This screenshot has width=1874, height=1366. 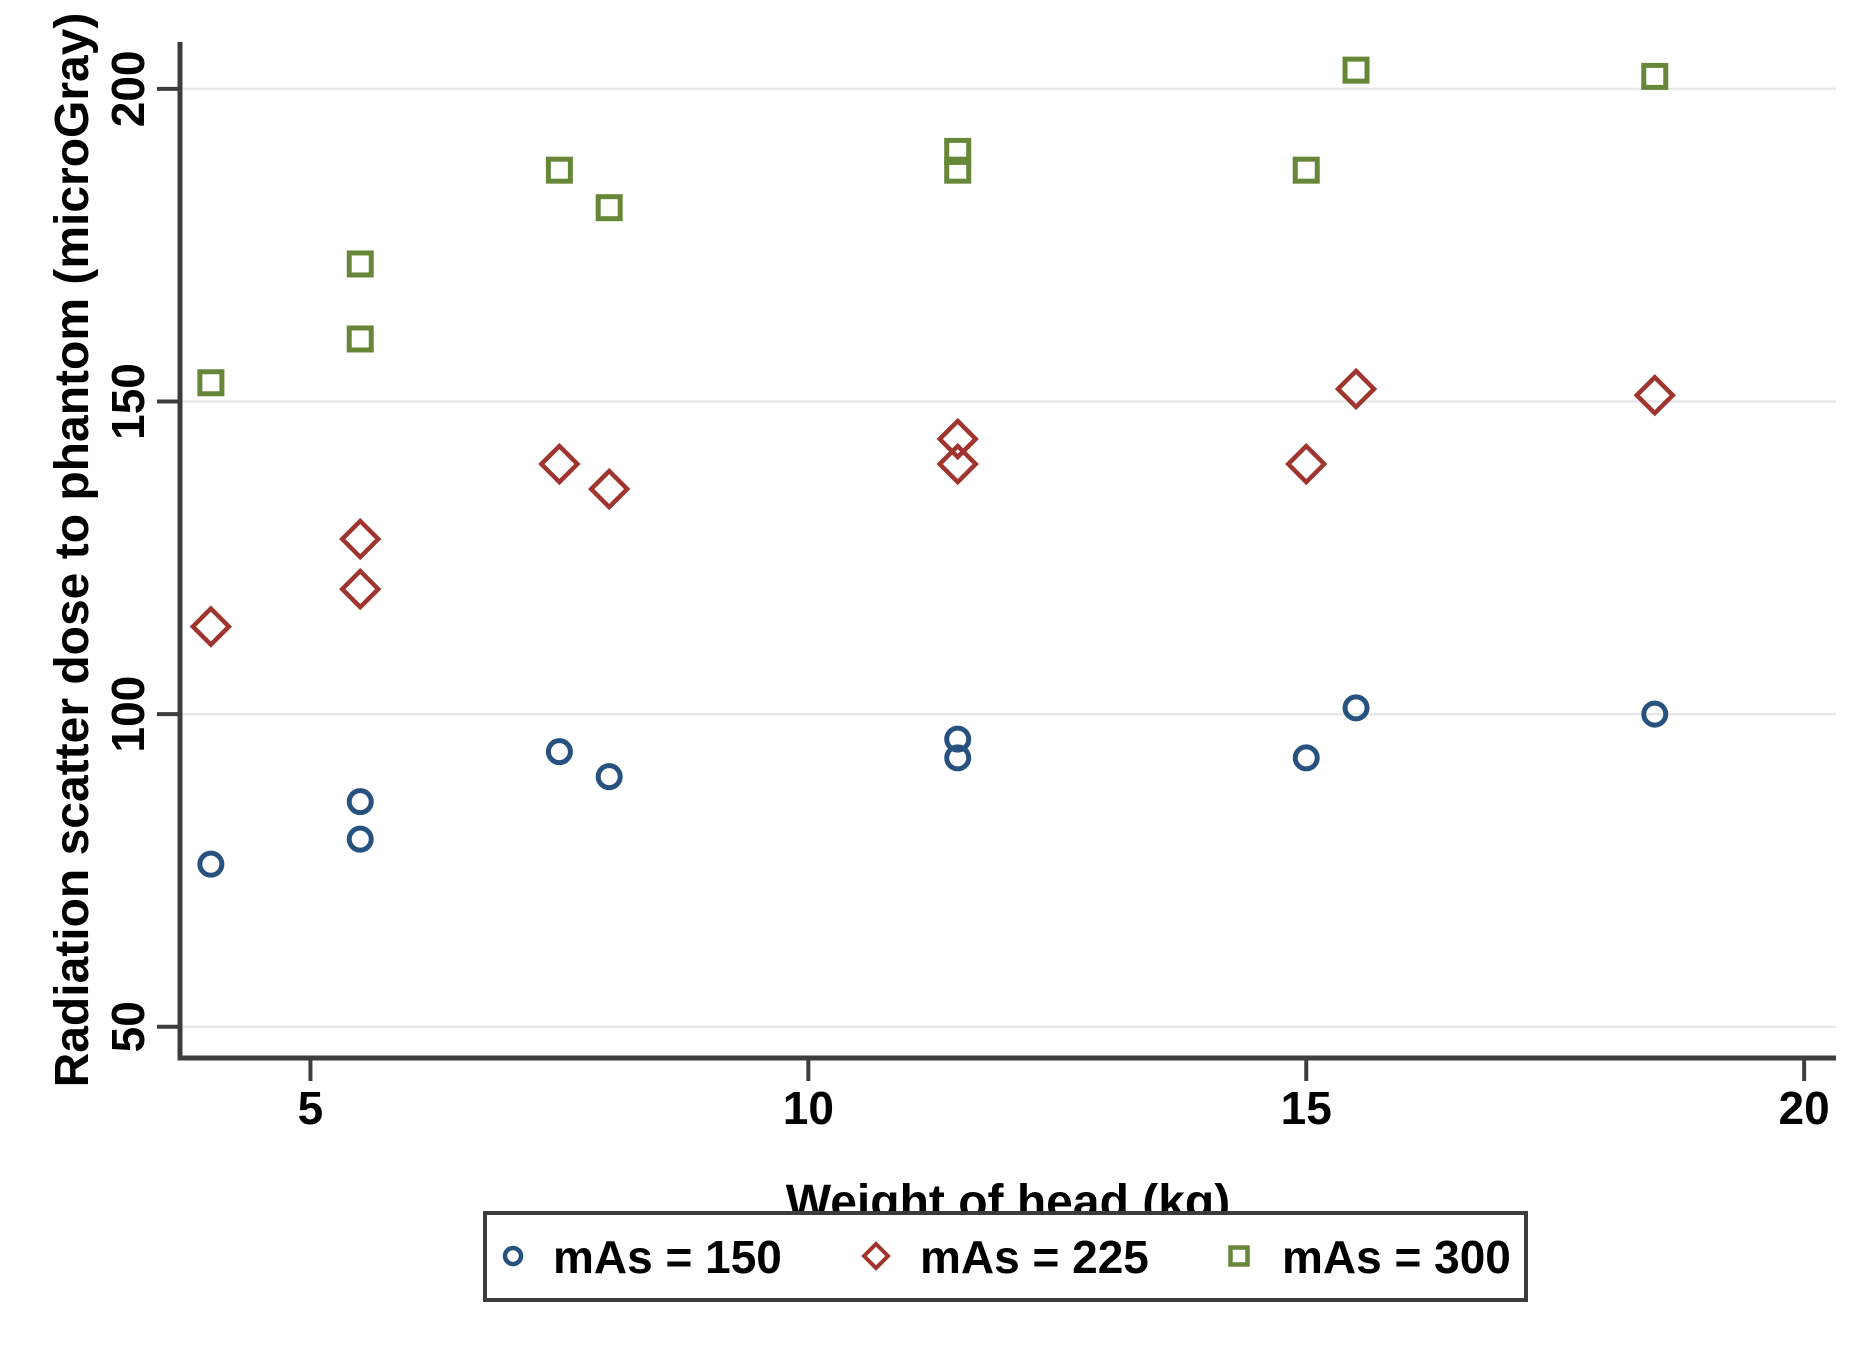 I want to click on legend-box, so click(x=1005, y=1256).